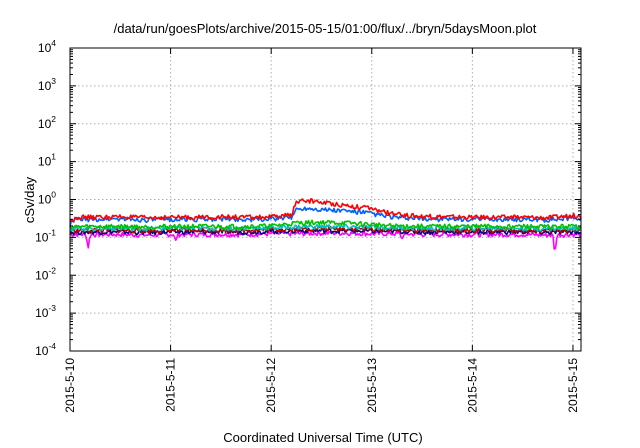 The width and height of the screenshot is (640, 448). What do you see at coordinates (171, 385) in the screenshot?
I see `x-tick-label: 2015-5-11` at bounding box center [171, 385].